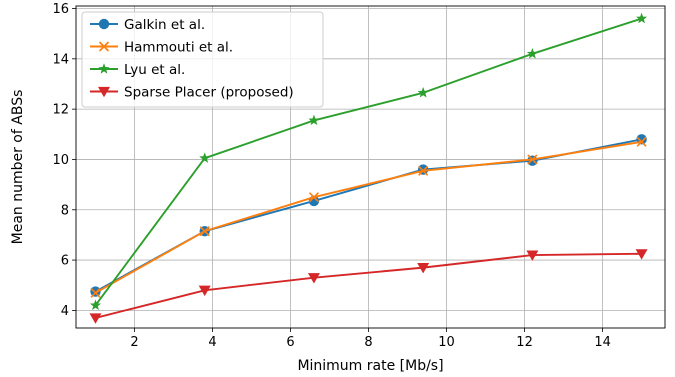 The image size is (675, 377). Describe the element at coordinates (60, 110) in the screenshot. I see `y-tick-label: 12` at that location.